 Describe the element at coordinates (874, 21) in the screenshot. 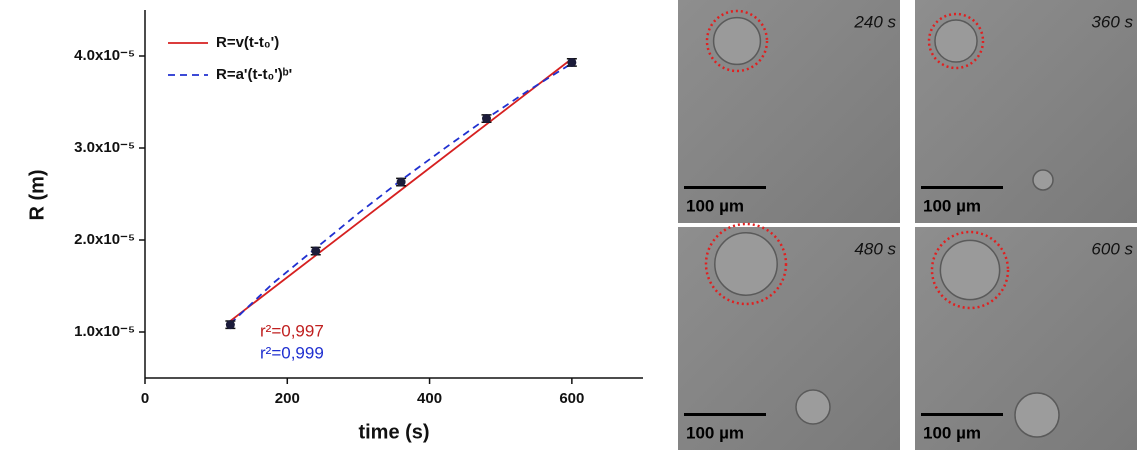

I see `time-label: 240 s` at that location.